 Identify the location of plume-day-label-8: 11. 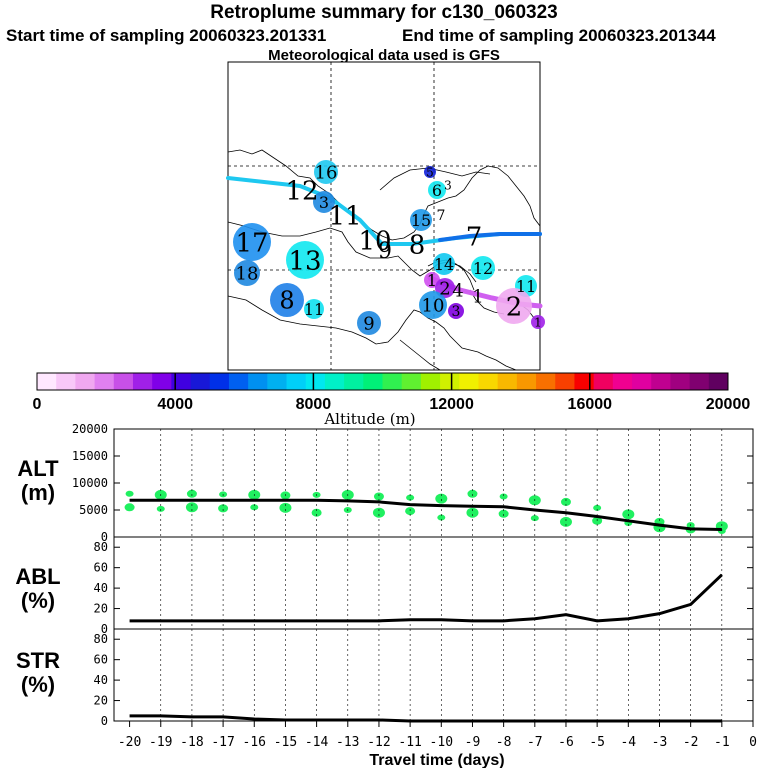
(314, 309).